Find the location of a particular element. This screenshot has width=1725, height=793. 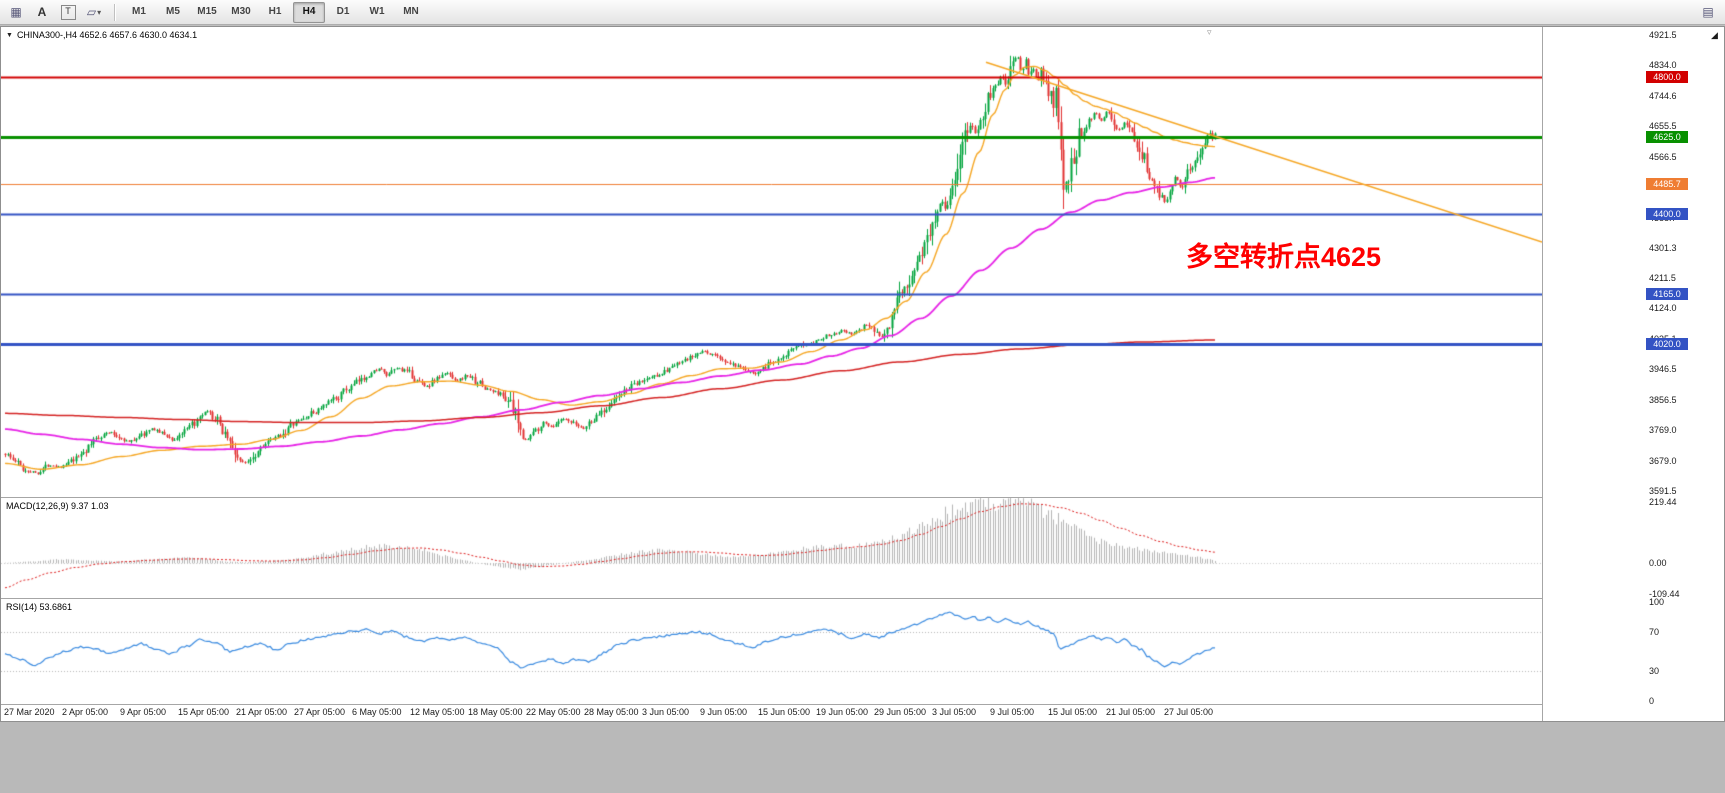

shapes-tool-button: ▱ ▾ is located at coordinates (94, 12).